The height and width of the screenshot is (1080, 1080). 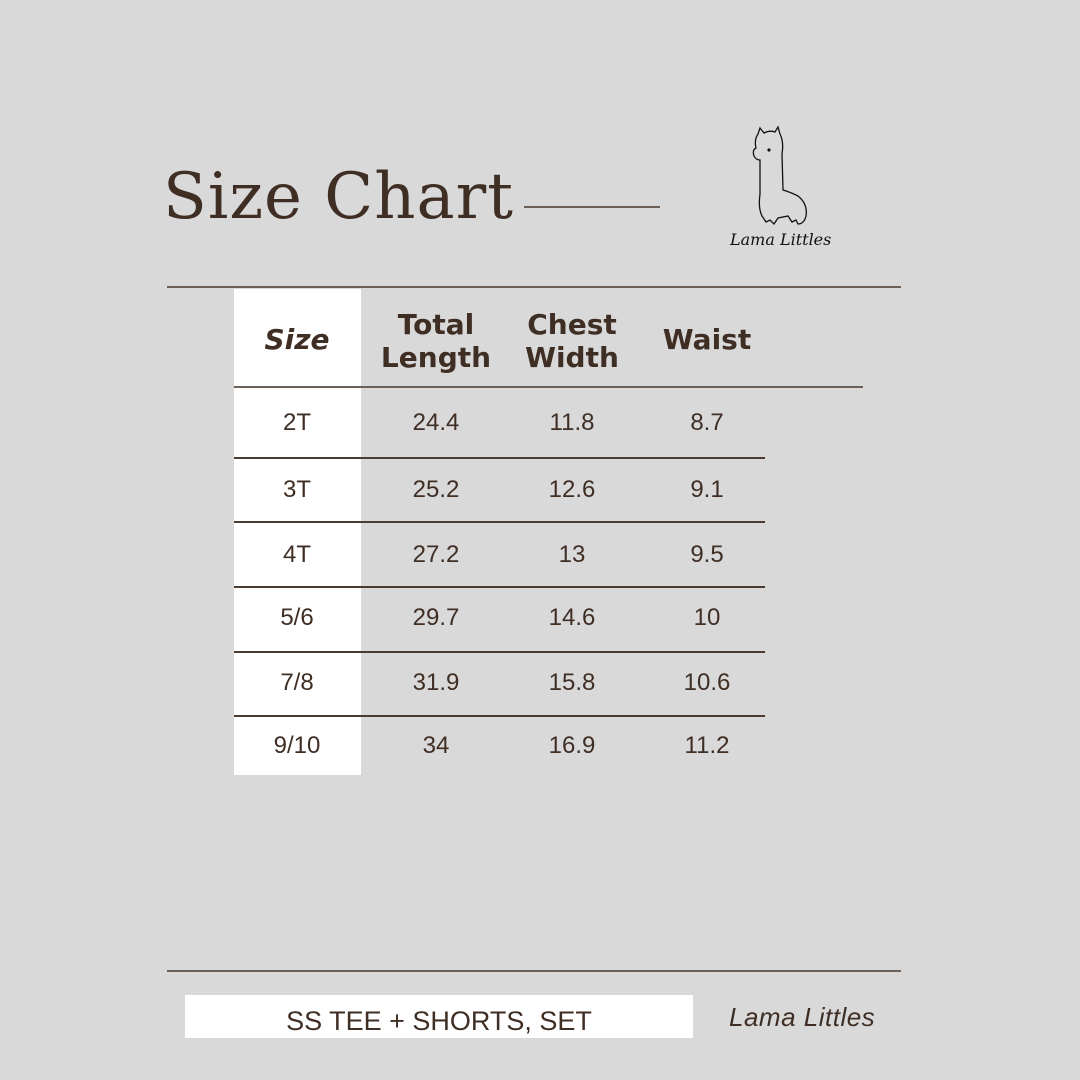 I want to click on table-cell: 10.6, so click(x=707, y=682).